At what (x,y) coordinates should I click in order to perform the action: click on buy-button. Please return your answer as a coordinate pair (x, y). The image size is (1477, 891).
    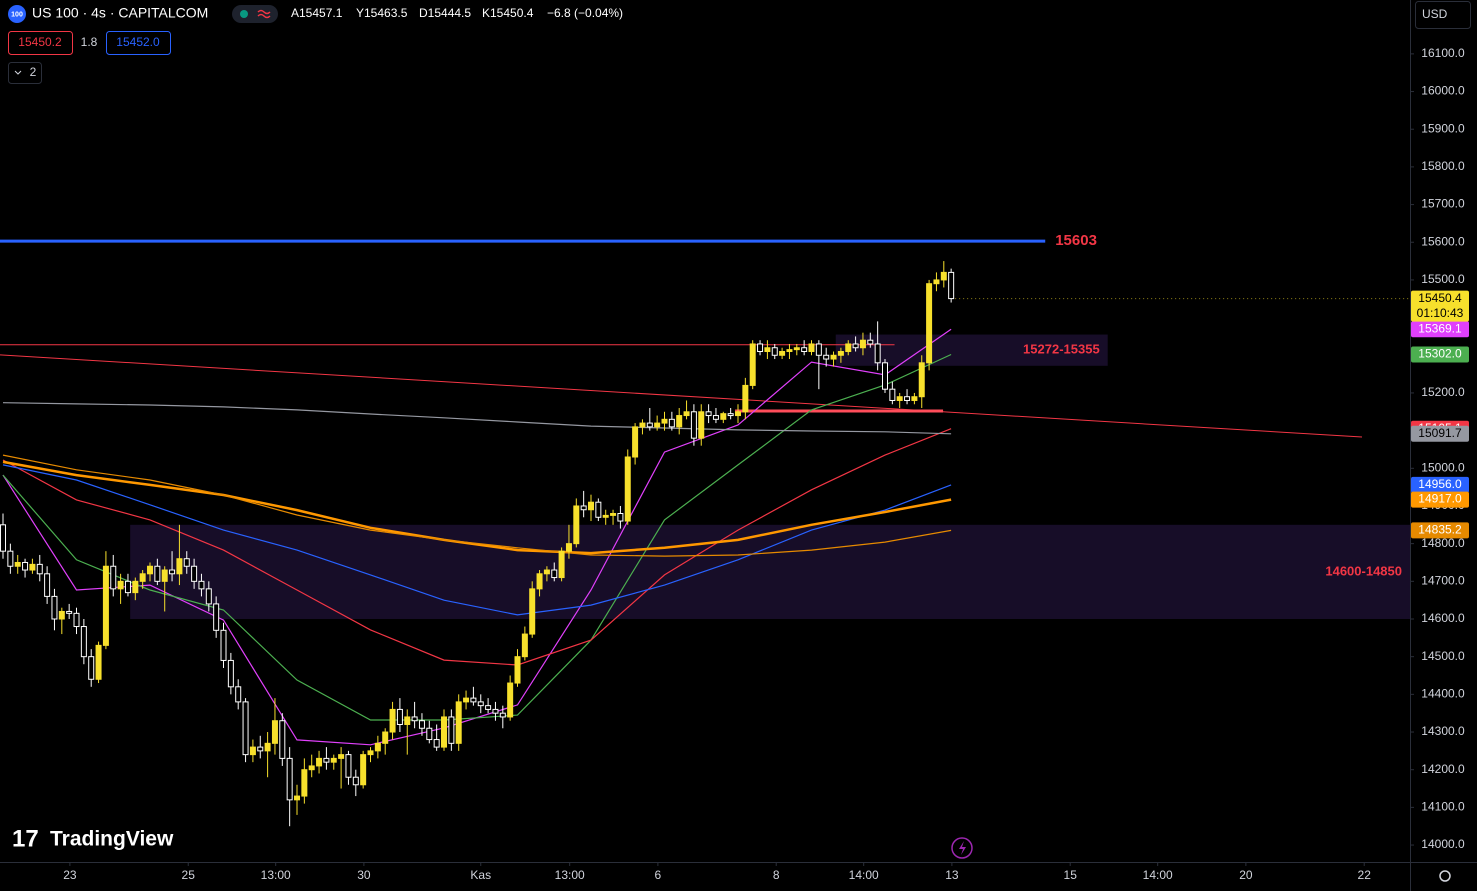
    Looking at the image, I should click on (138, 43).